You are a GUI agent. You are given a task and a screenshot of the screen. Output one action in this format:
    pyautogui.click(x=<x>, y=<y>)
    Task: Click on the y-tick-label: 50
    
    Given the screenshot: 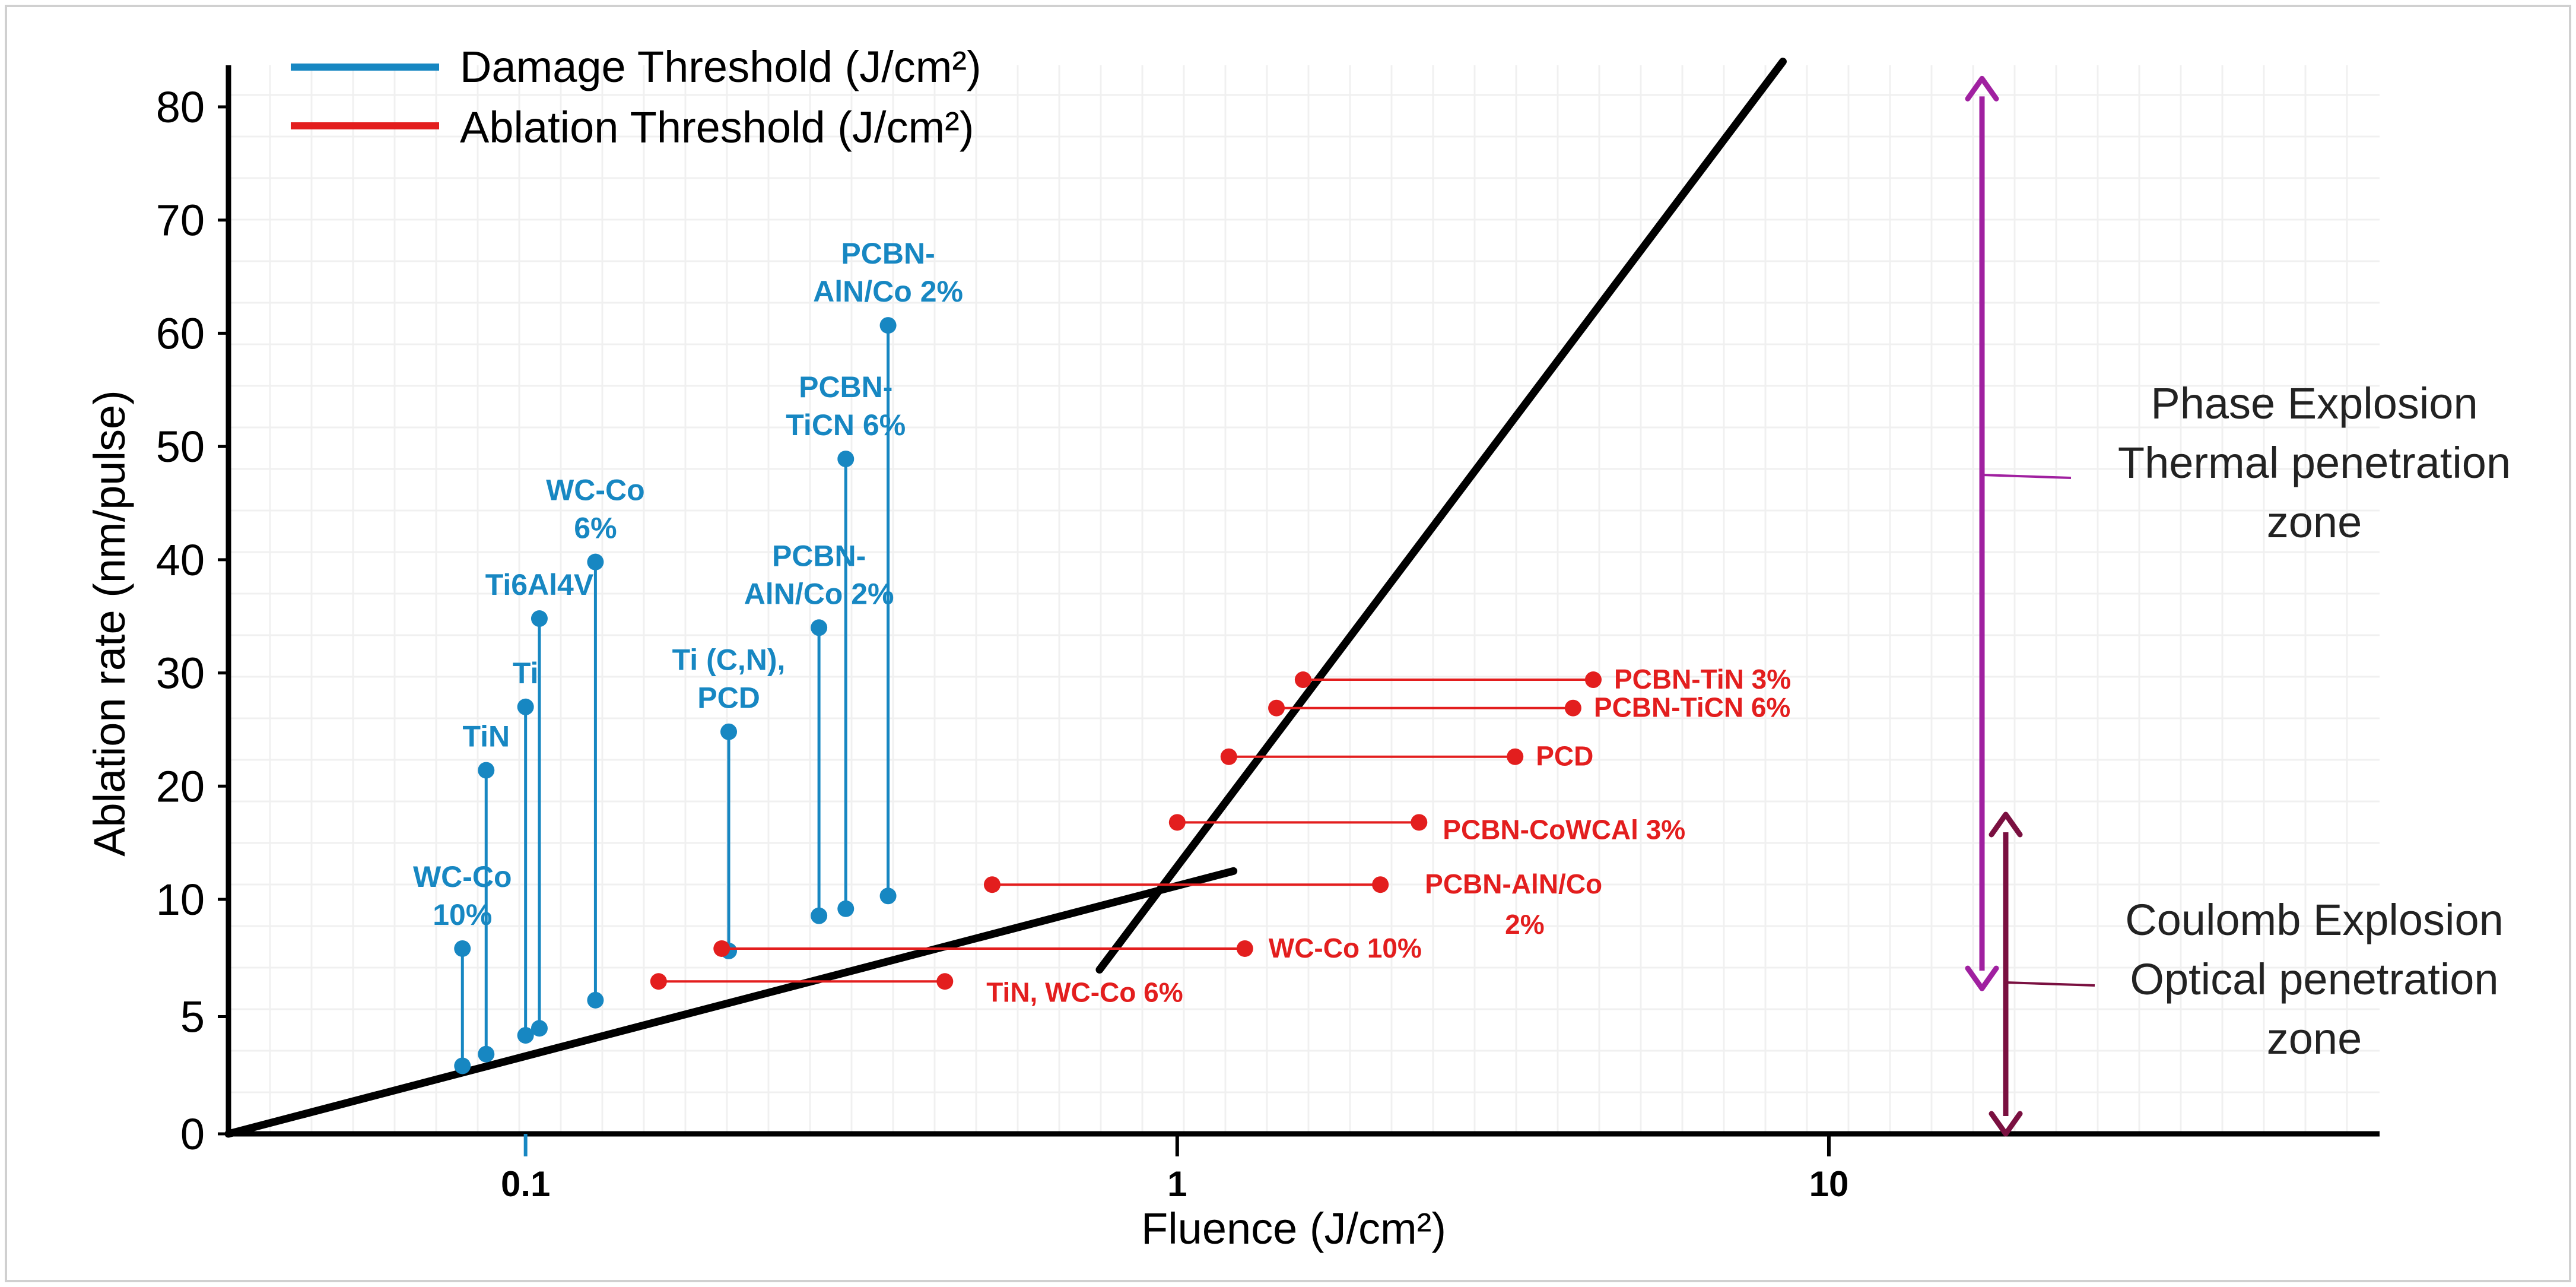 What is the action you would take?
    pyautogui.click(x=180, y=446)
    